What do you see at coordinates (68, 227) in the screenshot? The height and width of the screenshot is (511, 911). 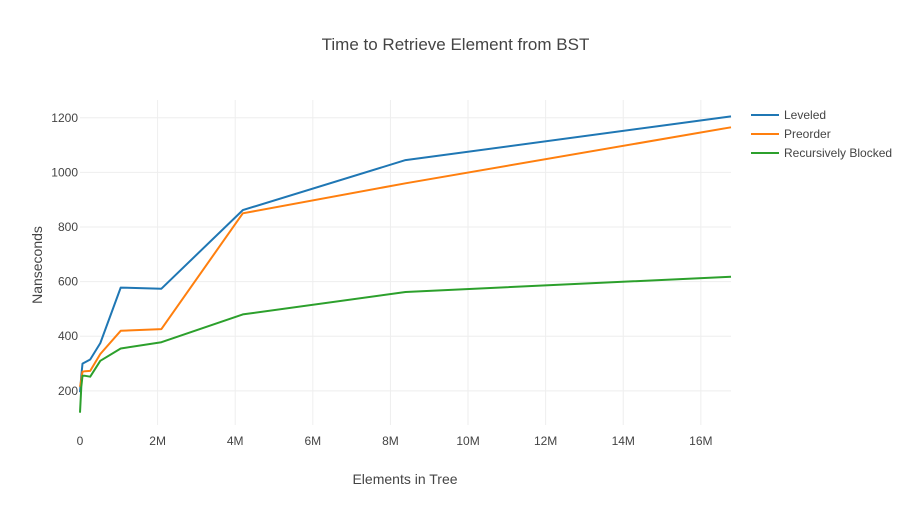 I see `y-tick-label: 800` at bounding box center [68, 227].